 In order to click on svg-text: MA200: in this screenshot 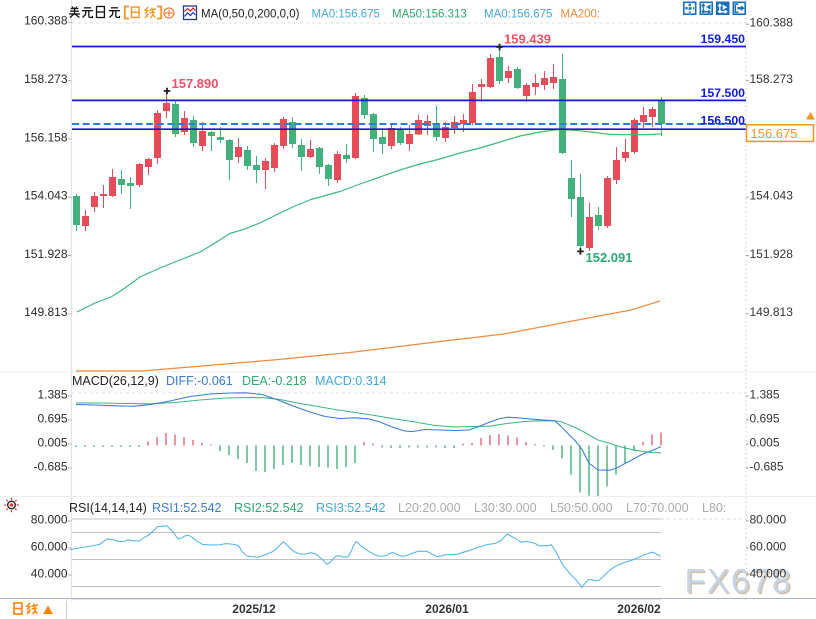, I will do `click(581, 15)`.